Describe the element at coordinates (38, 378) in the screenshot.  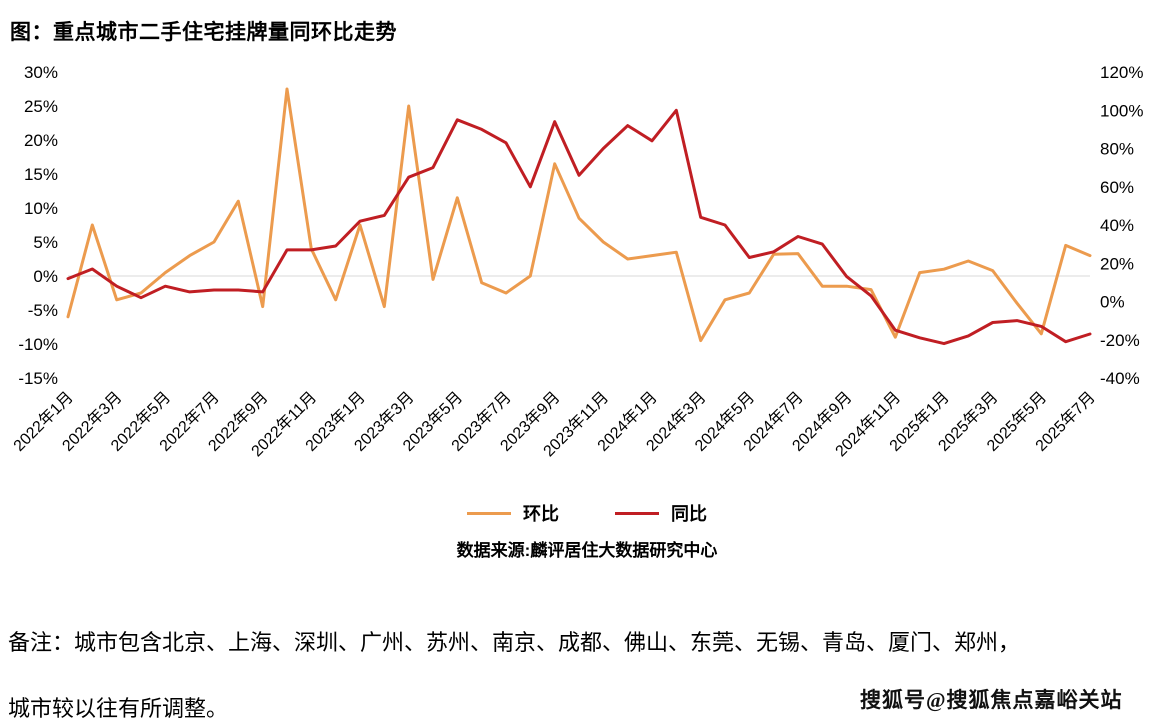
I see `svg-text: -15%` at that location.